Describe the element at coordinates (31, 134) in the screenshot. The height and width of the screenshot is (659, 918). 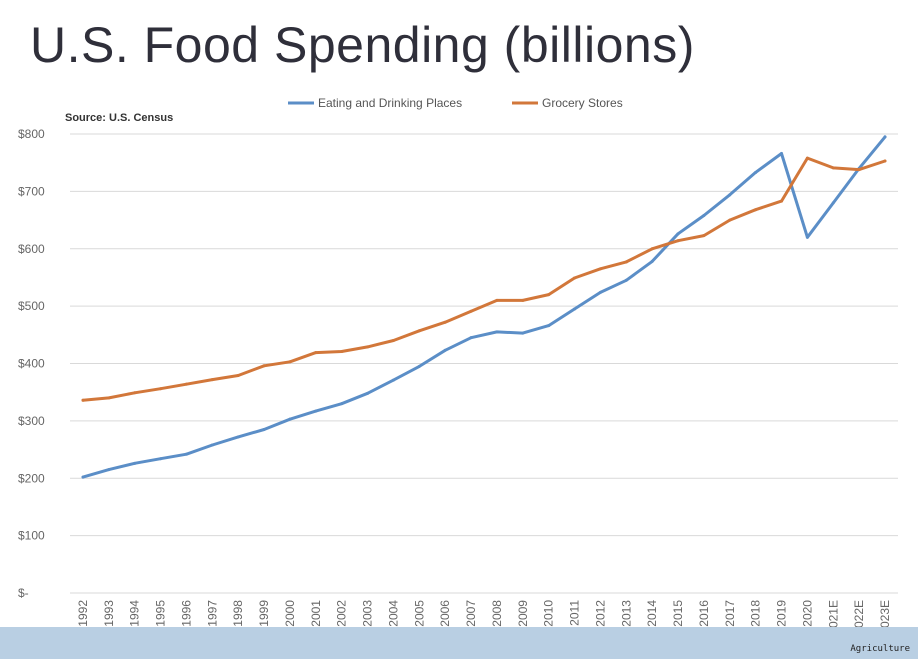
I see `y-tick-label: $800` at that location.